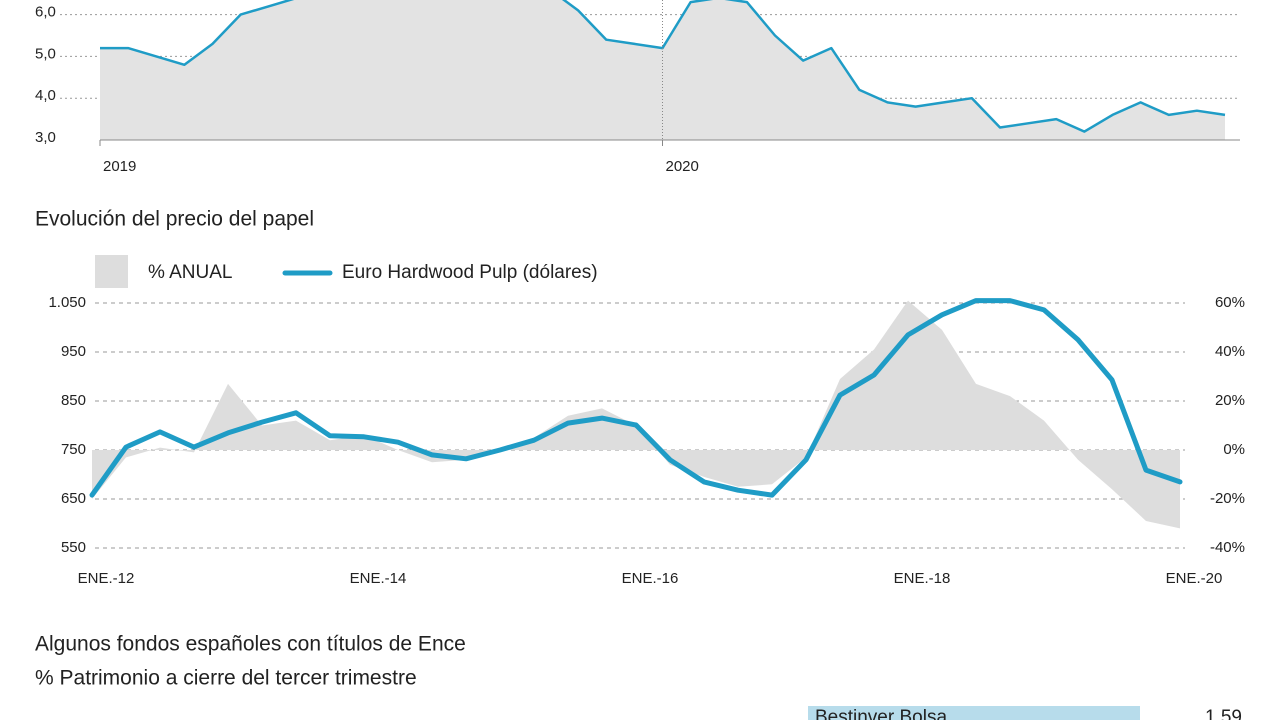  What do you see at coordinates (1227, 547) in the screenshot?
I see `y2-tick-label: -40%` at bounding box center [1227, 547].